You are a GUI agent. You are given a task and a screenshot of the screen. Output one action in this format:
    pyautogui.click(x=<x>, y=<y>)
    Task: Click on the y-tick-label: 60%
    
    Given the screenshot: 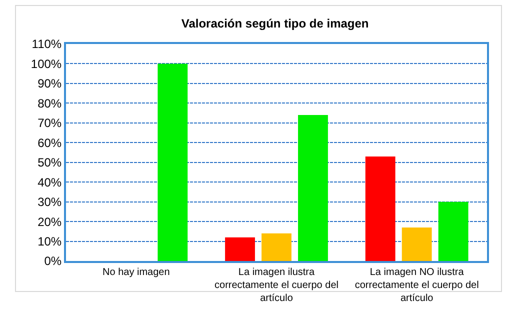 What is the action you would take?
    pyautogui.click(x=50, y=143)
    